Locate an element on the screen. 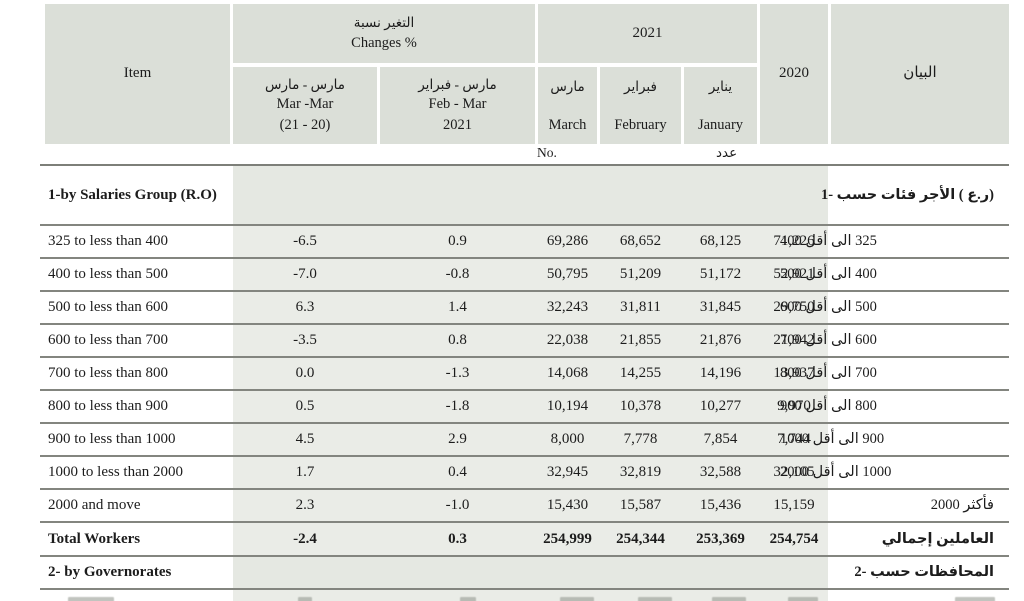 Image resolution: width=1024 pixels, height=601 pixels. units-row: No. عدد is located at coordinates (524, 155).